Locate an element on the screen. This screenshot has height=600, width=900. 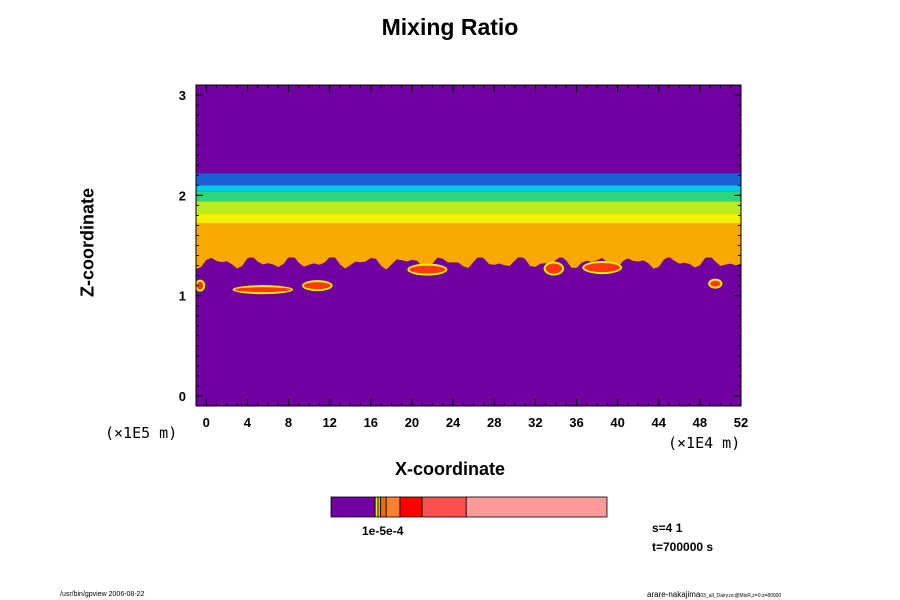
x-tick-label-9: 36 is located at coordinates (576, 422).